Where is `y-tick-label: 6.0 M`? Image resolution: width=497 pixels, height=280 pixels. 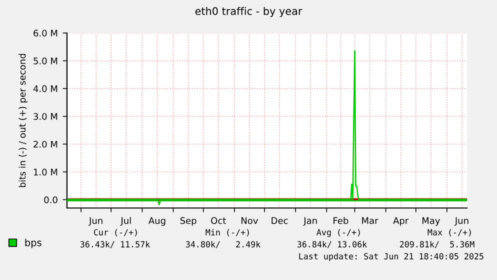 y-tick-label: 6.0 M is located at coordinates (46, 33).